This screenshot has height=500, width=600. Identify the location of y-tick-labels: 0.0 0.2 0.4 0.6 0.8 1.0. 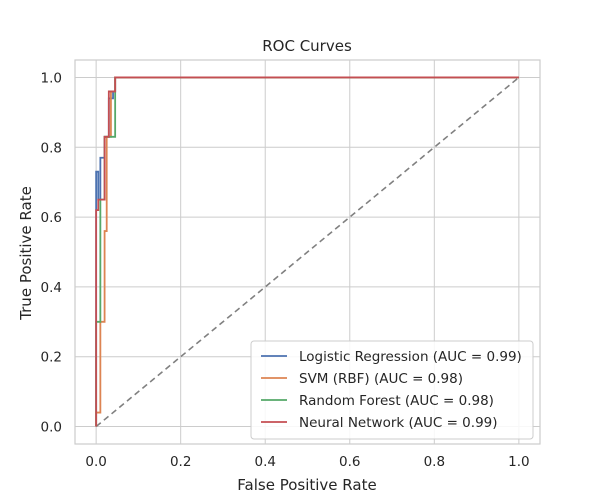
(51, 252).